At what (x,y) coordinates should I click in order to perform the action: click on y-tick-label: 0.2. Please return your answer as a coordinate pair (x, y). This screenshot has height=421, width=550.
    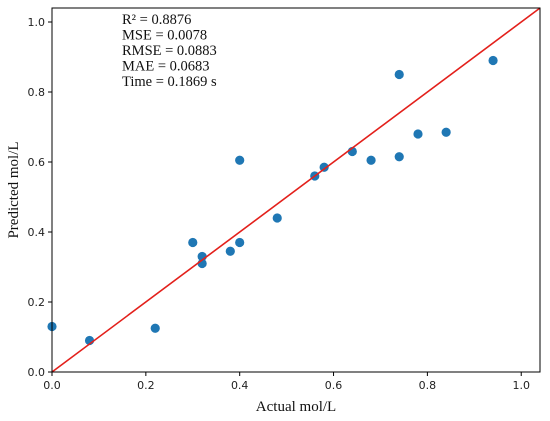
    Looking at the image, I should click on (37, 302).